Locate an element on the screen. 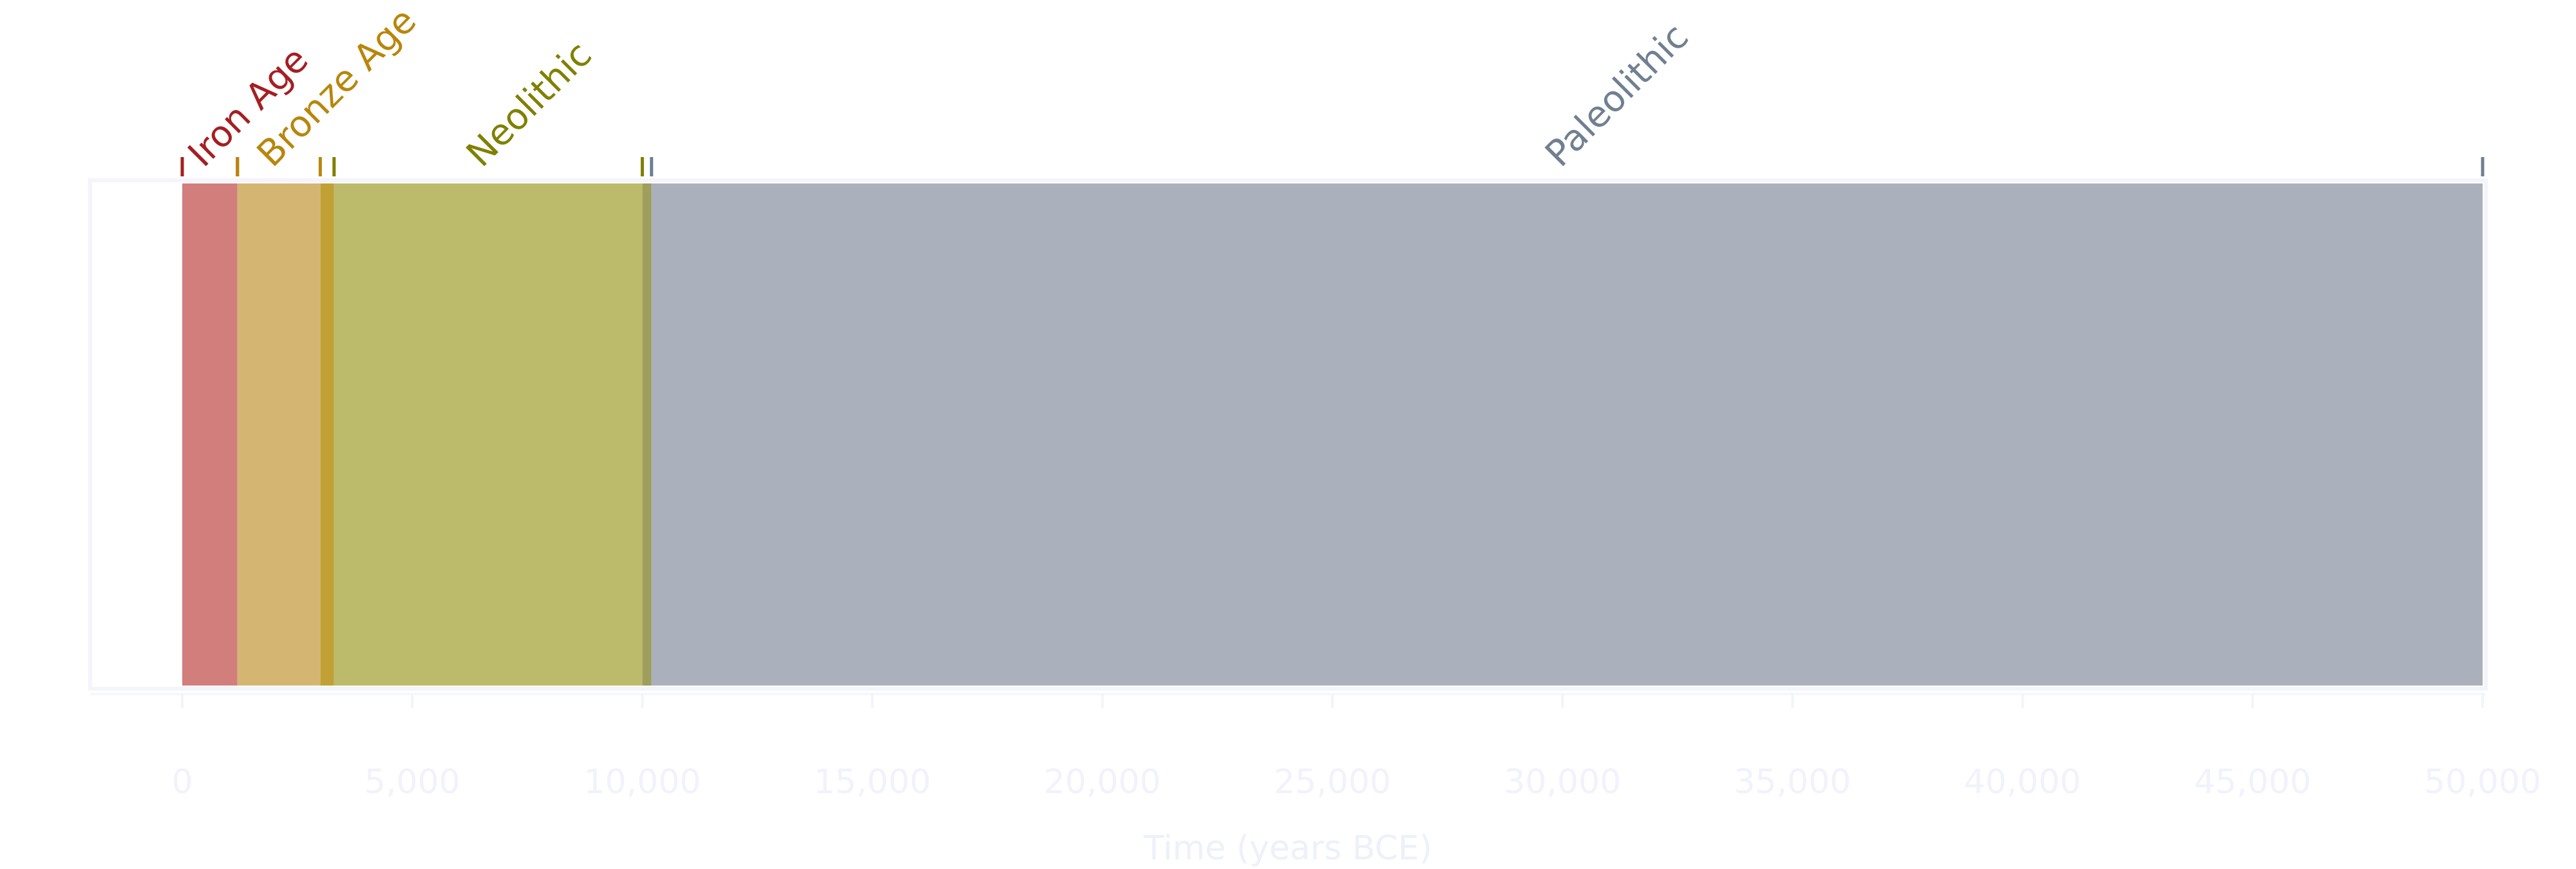 Image resolution: width=2576 pixels, height=869 pixels. x-axis-title: Time (years BCE) is located at coordinates (1287, 848).